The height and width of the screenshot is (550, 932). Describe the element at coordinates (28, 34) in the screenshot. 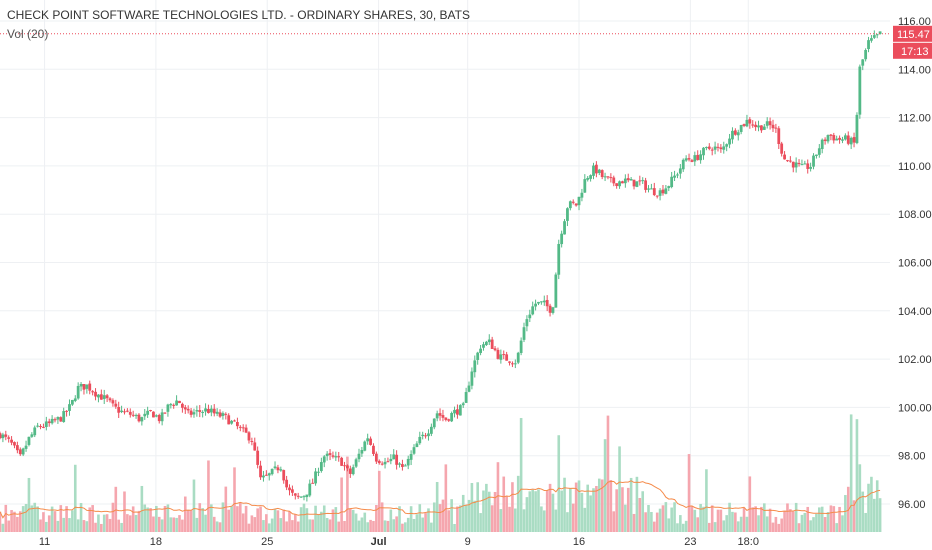

I see `volume-indicator-label: Vol (20)` at that location.